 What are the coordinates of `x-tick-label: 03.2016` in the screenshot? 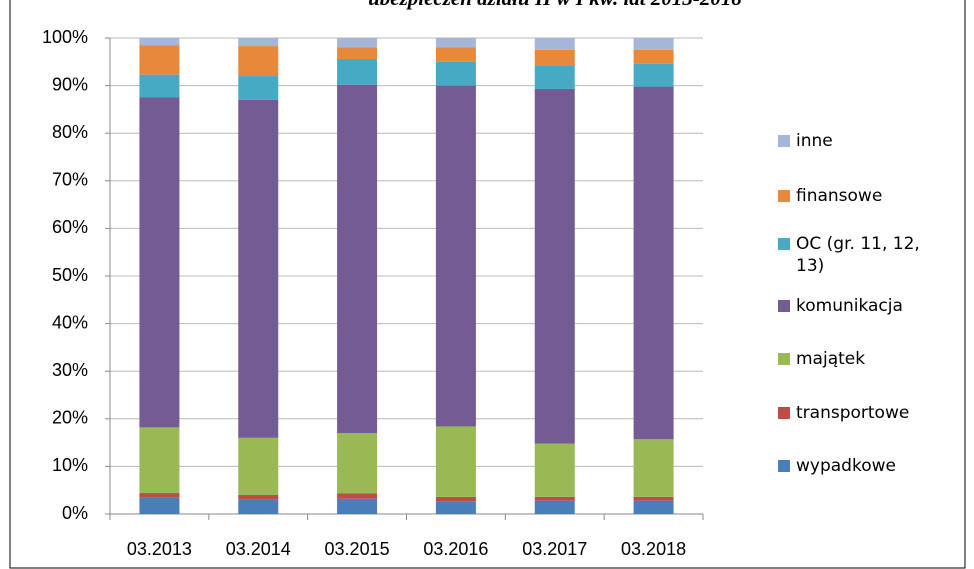 It's located at (455, 549).